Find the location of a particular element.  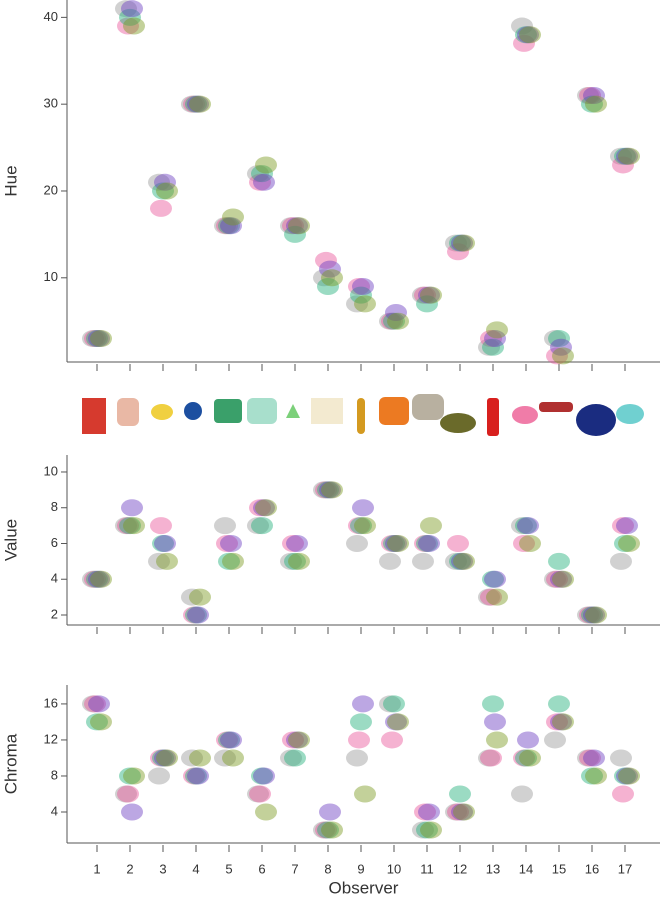

y-tick-label: 30 is located at coordinates (51, 103).